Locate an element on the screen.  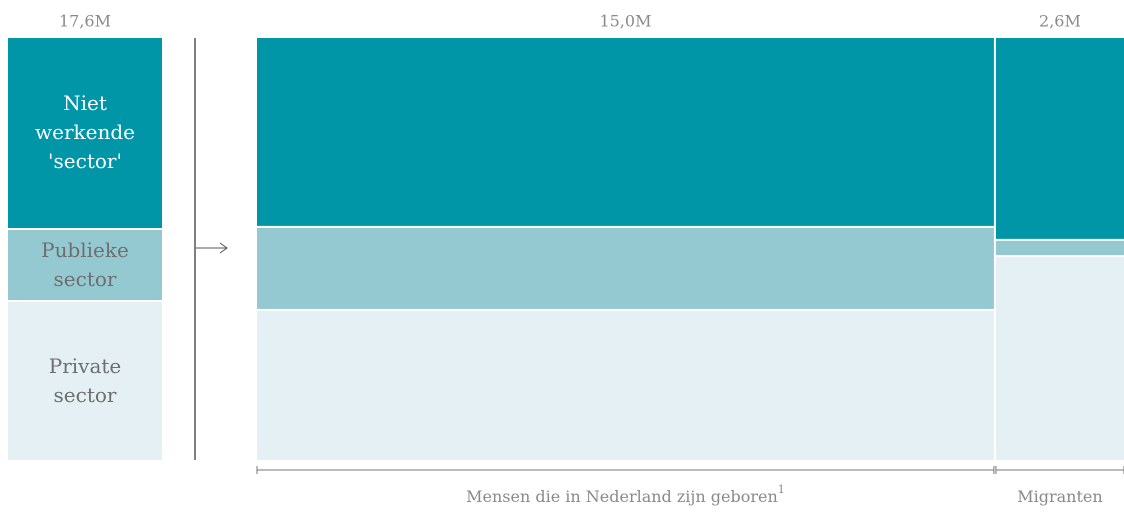
segment-label: Private sector is located at coordinates (85, 380).